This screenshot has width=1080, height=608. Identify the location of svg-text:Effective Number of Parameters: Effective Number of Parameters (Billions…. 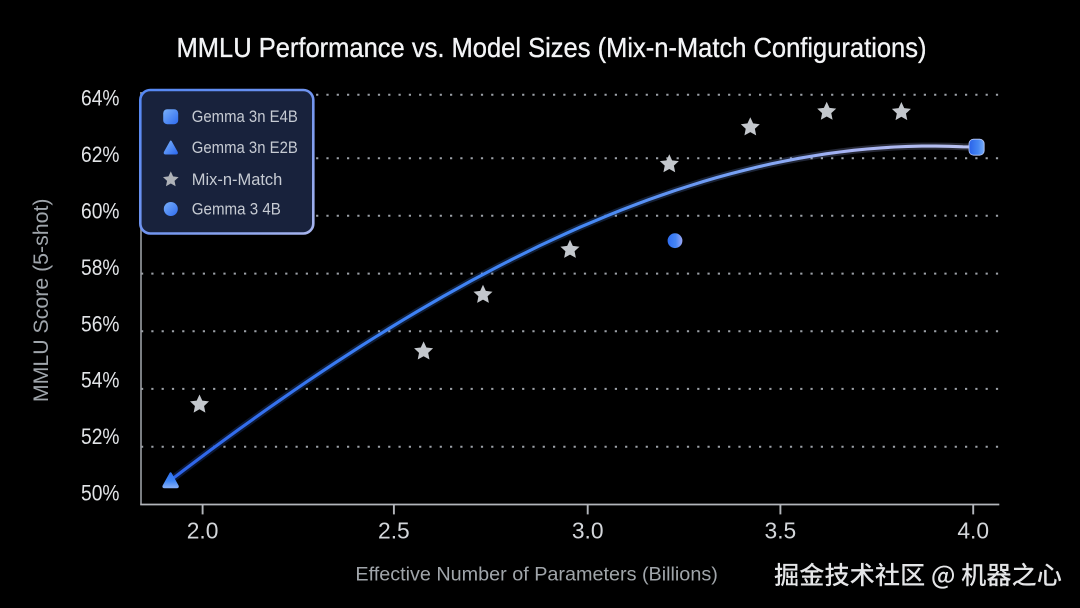
(536, 575).